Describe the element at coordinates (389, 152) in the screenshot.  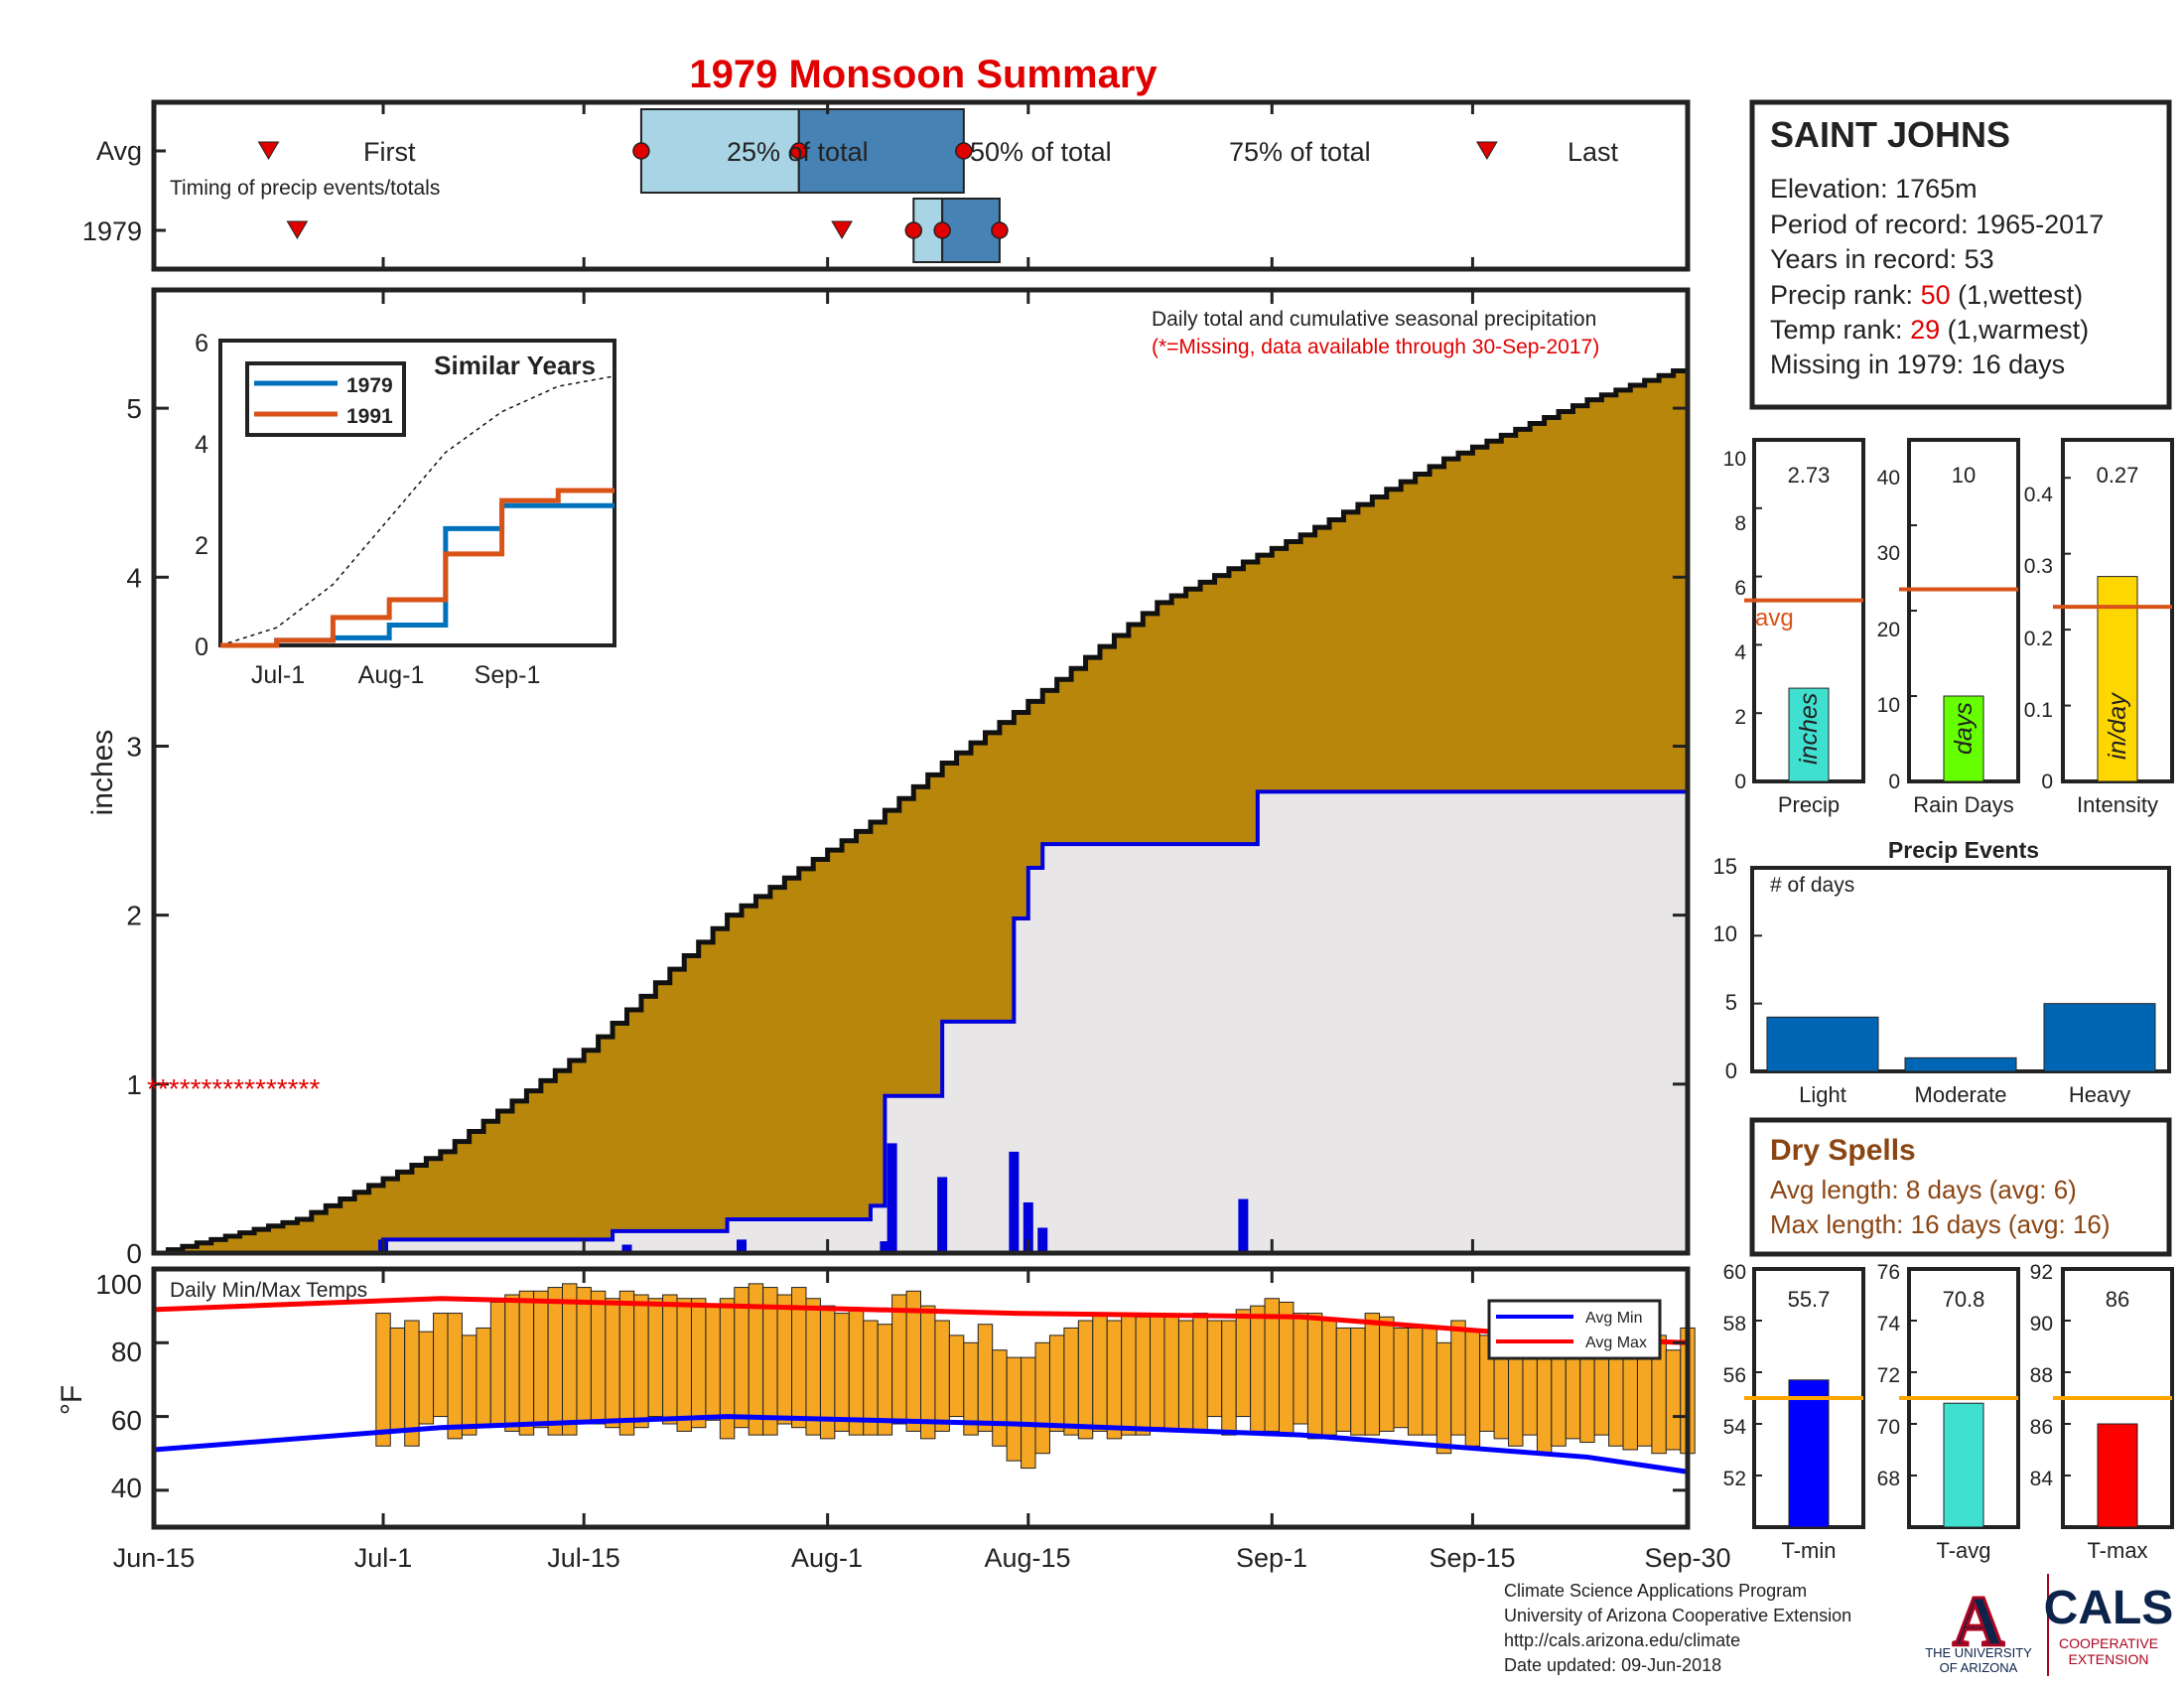
I see `timing-first-label: First` at that location.